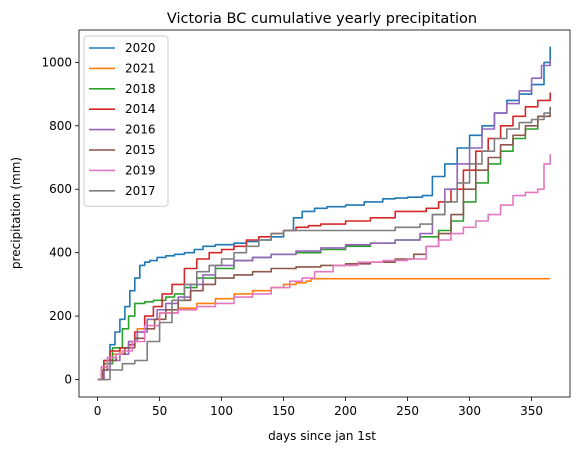 The height and width of the screenshot is (453, 580). I want to click on y-tick-label: 600, so click(60, 189).